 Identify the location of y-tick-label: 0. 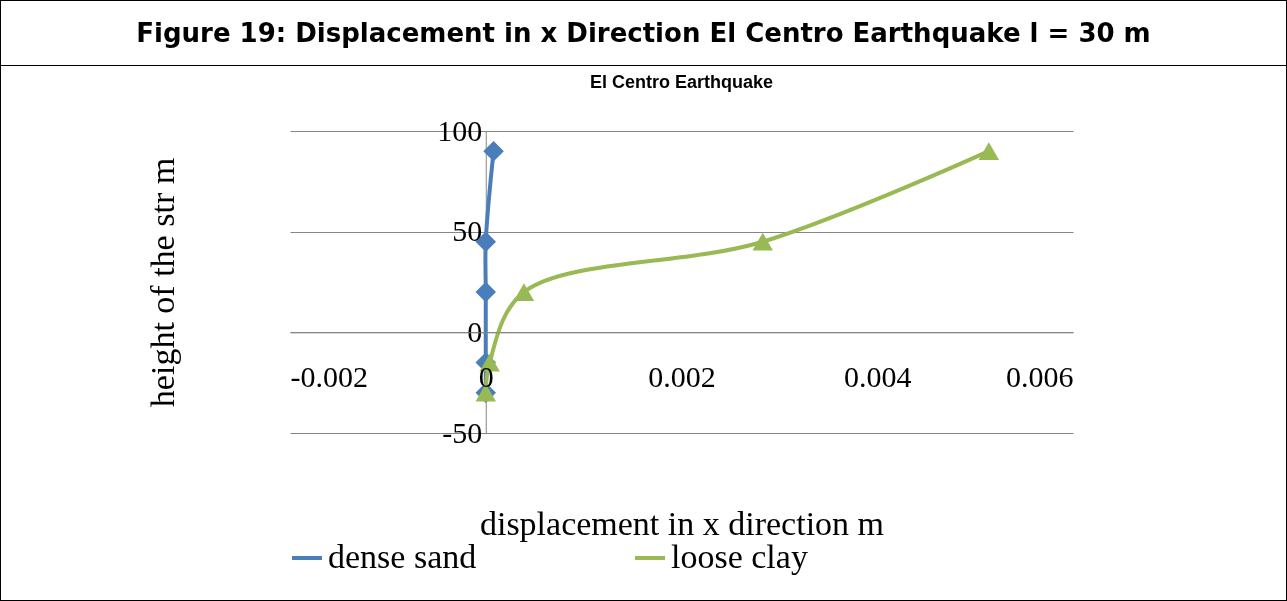
(475, 331).